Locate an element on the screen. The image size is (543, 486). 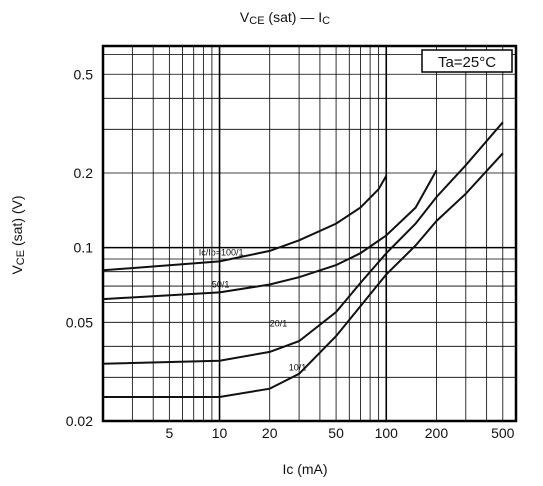
chart-title: VCE (sat) — IC is located at coordinates (285, 18).